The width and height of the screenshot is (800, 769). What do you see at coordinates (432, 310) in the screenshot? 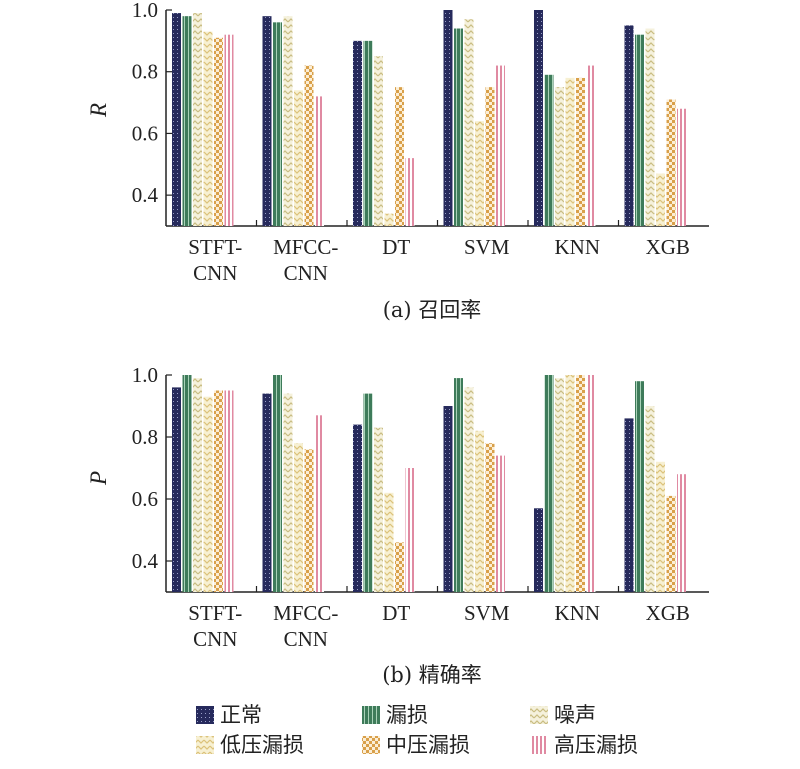
I see `panel-caption: (a) 召回率` at bounding box center [432, 310].